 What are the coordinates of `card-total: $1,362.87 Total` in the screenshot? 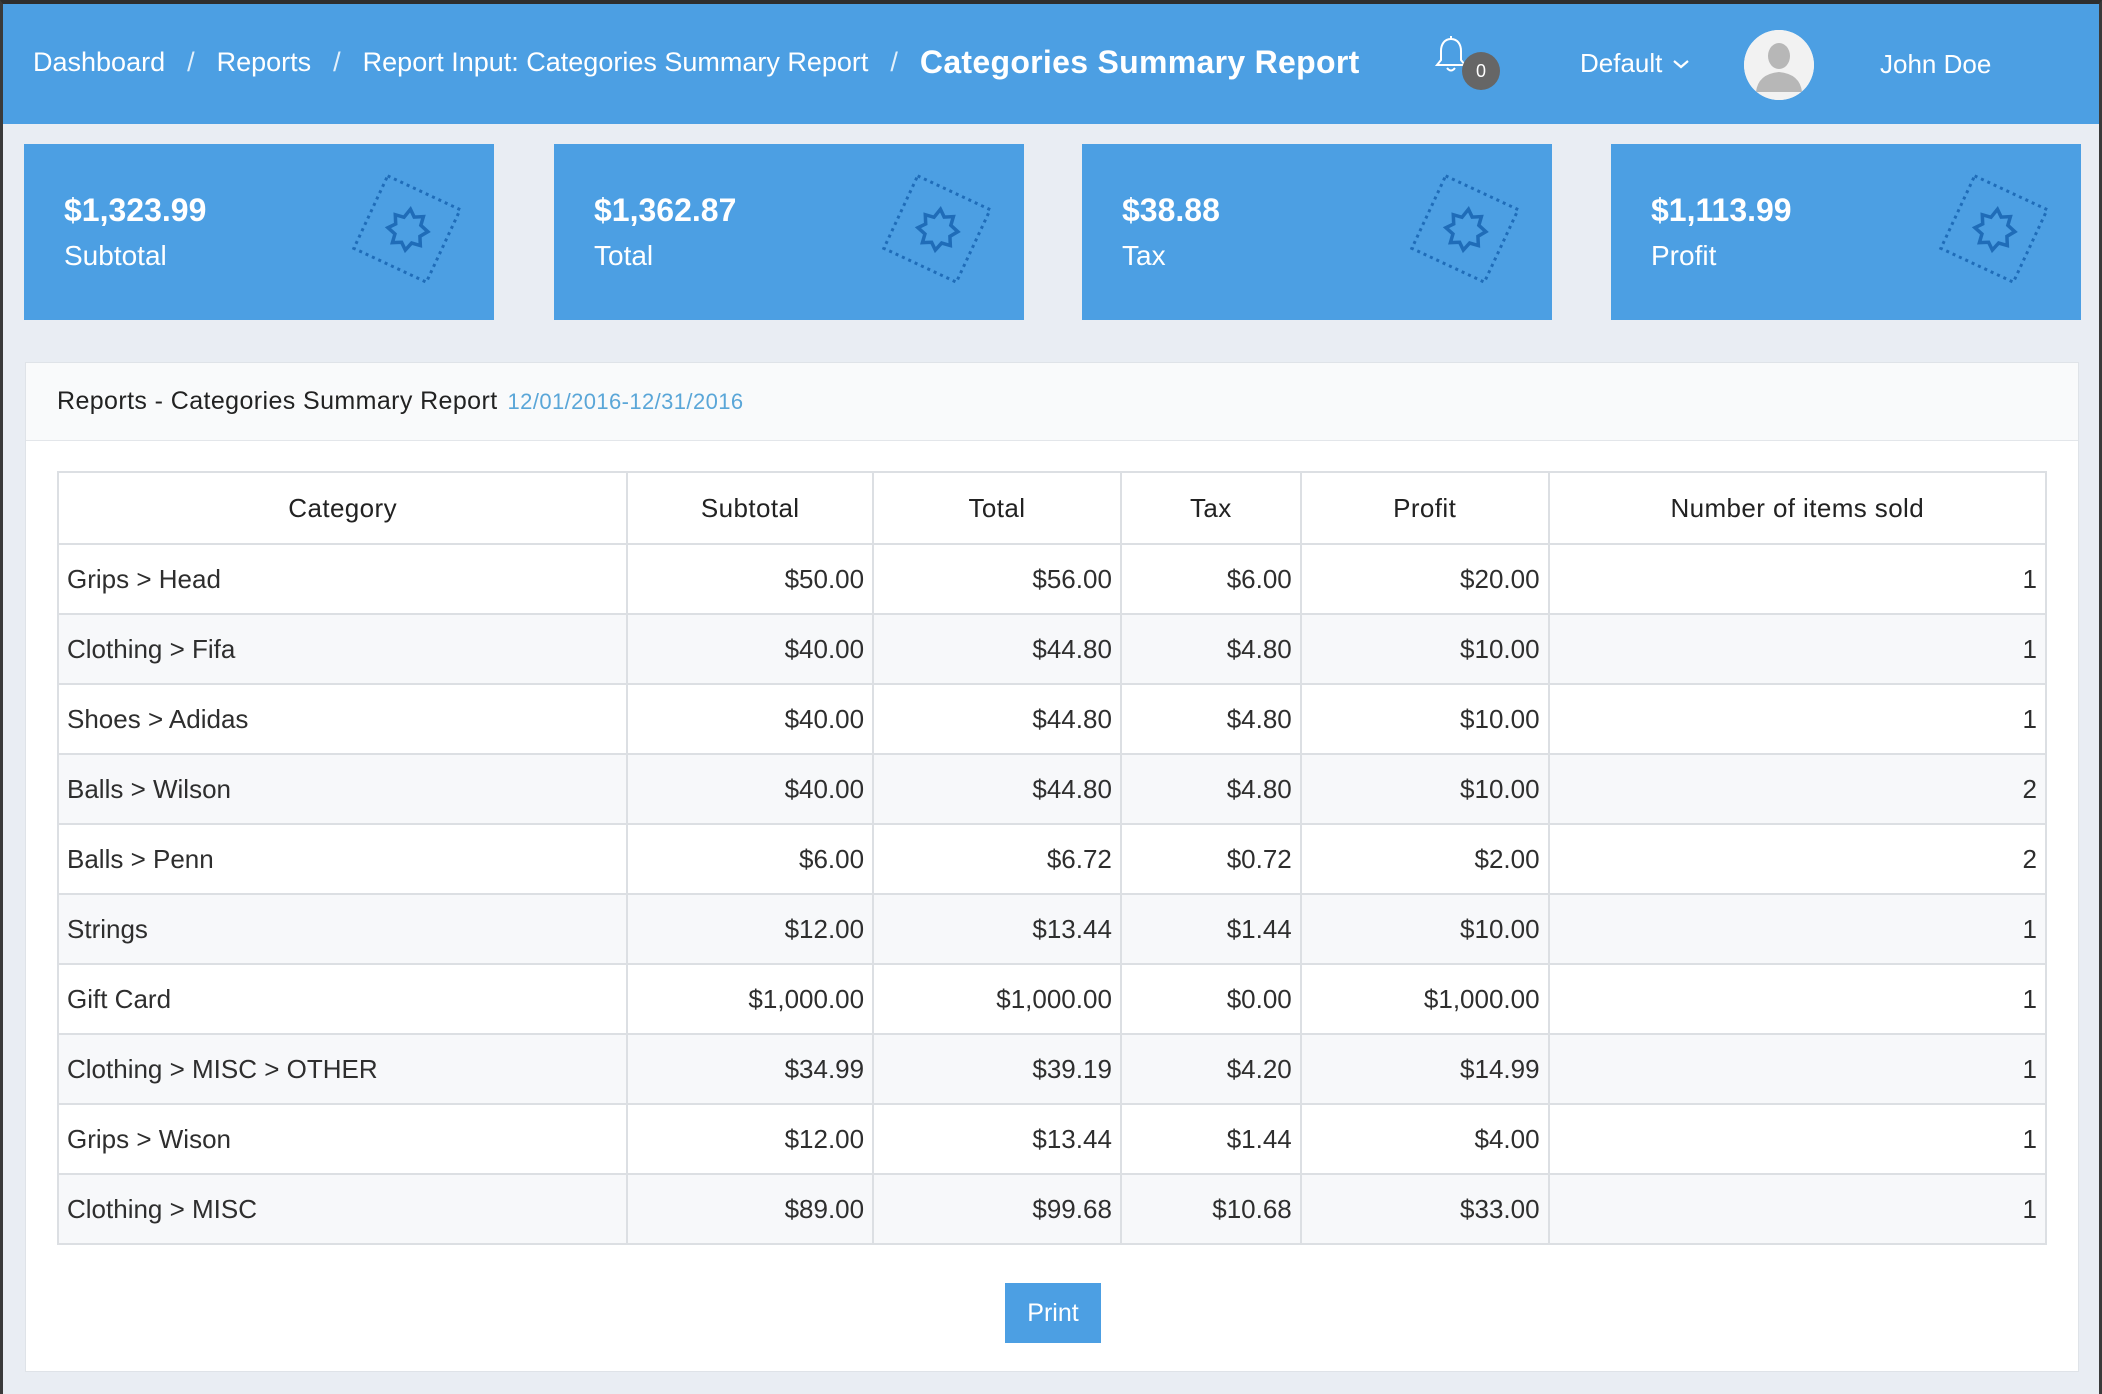 It's located at (789, 232).